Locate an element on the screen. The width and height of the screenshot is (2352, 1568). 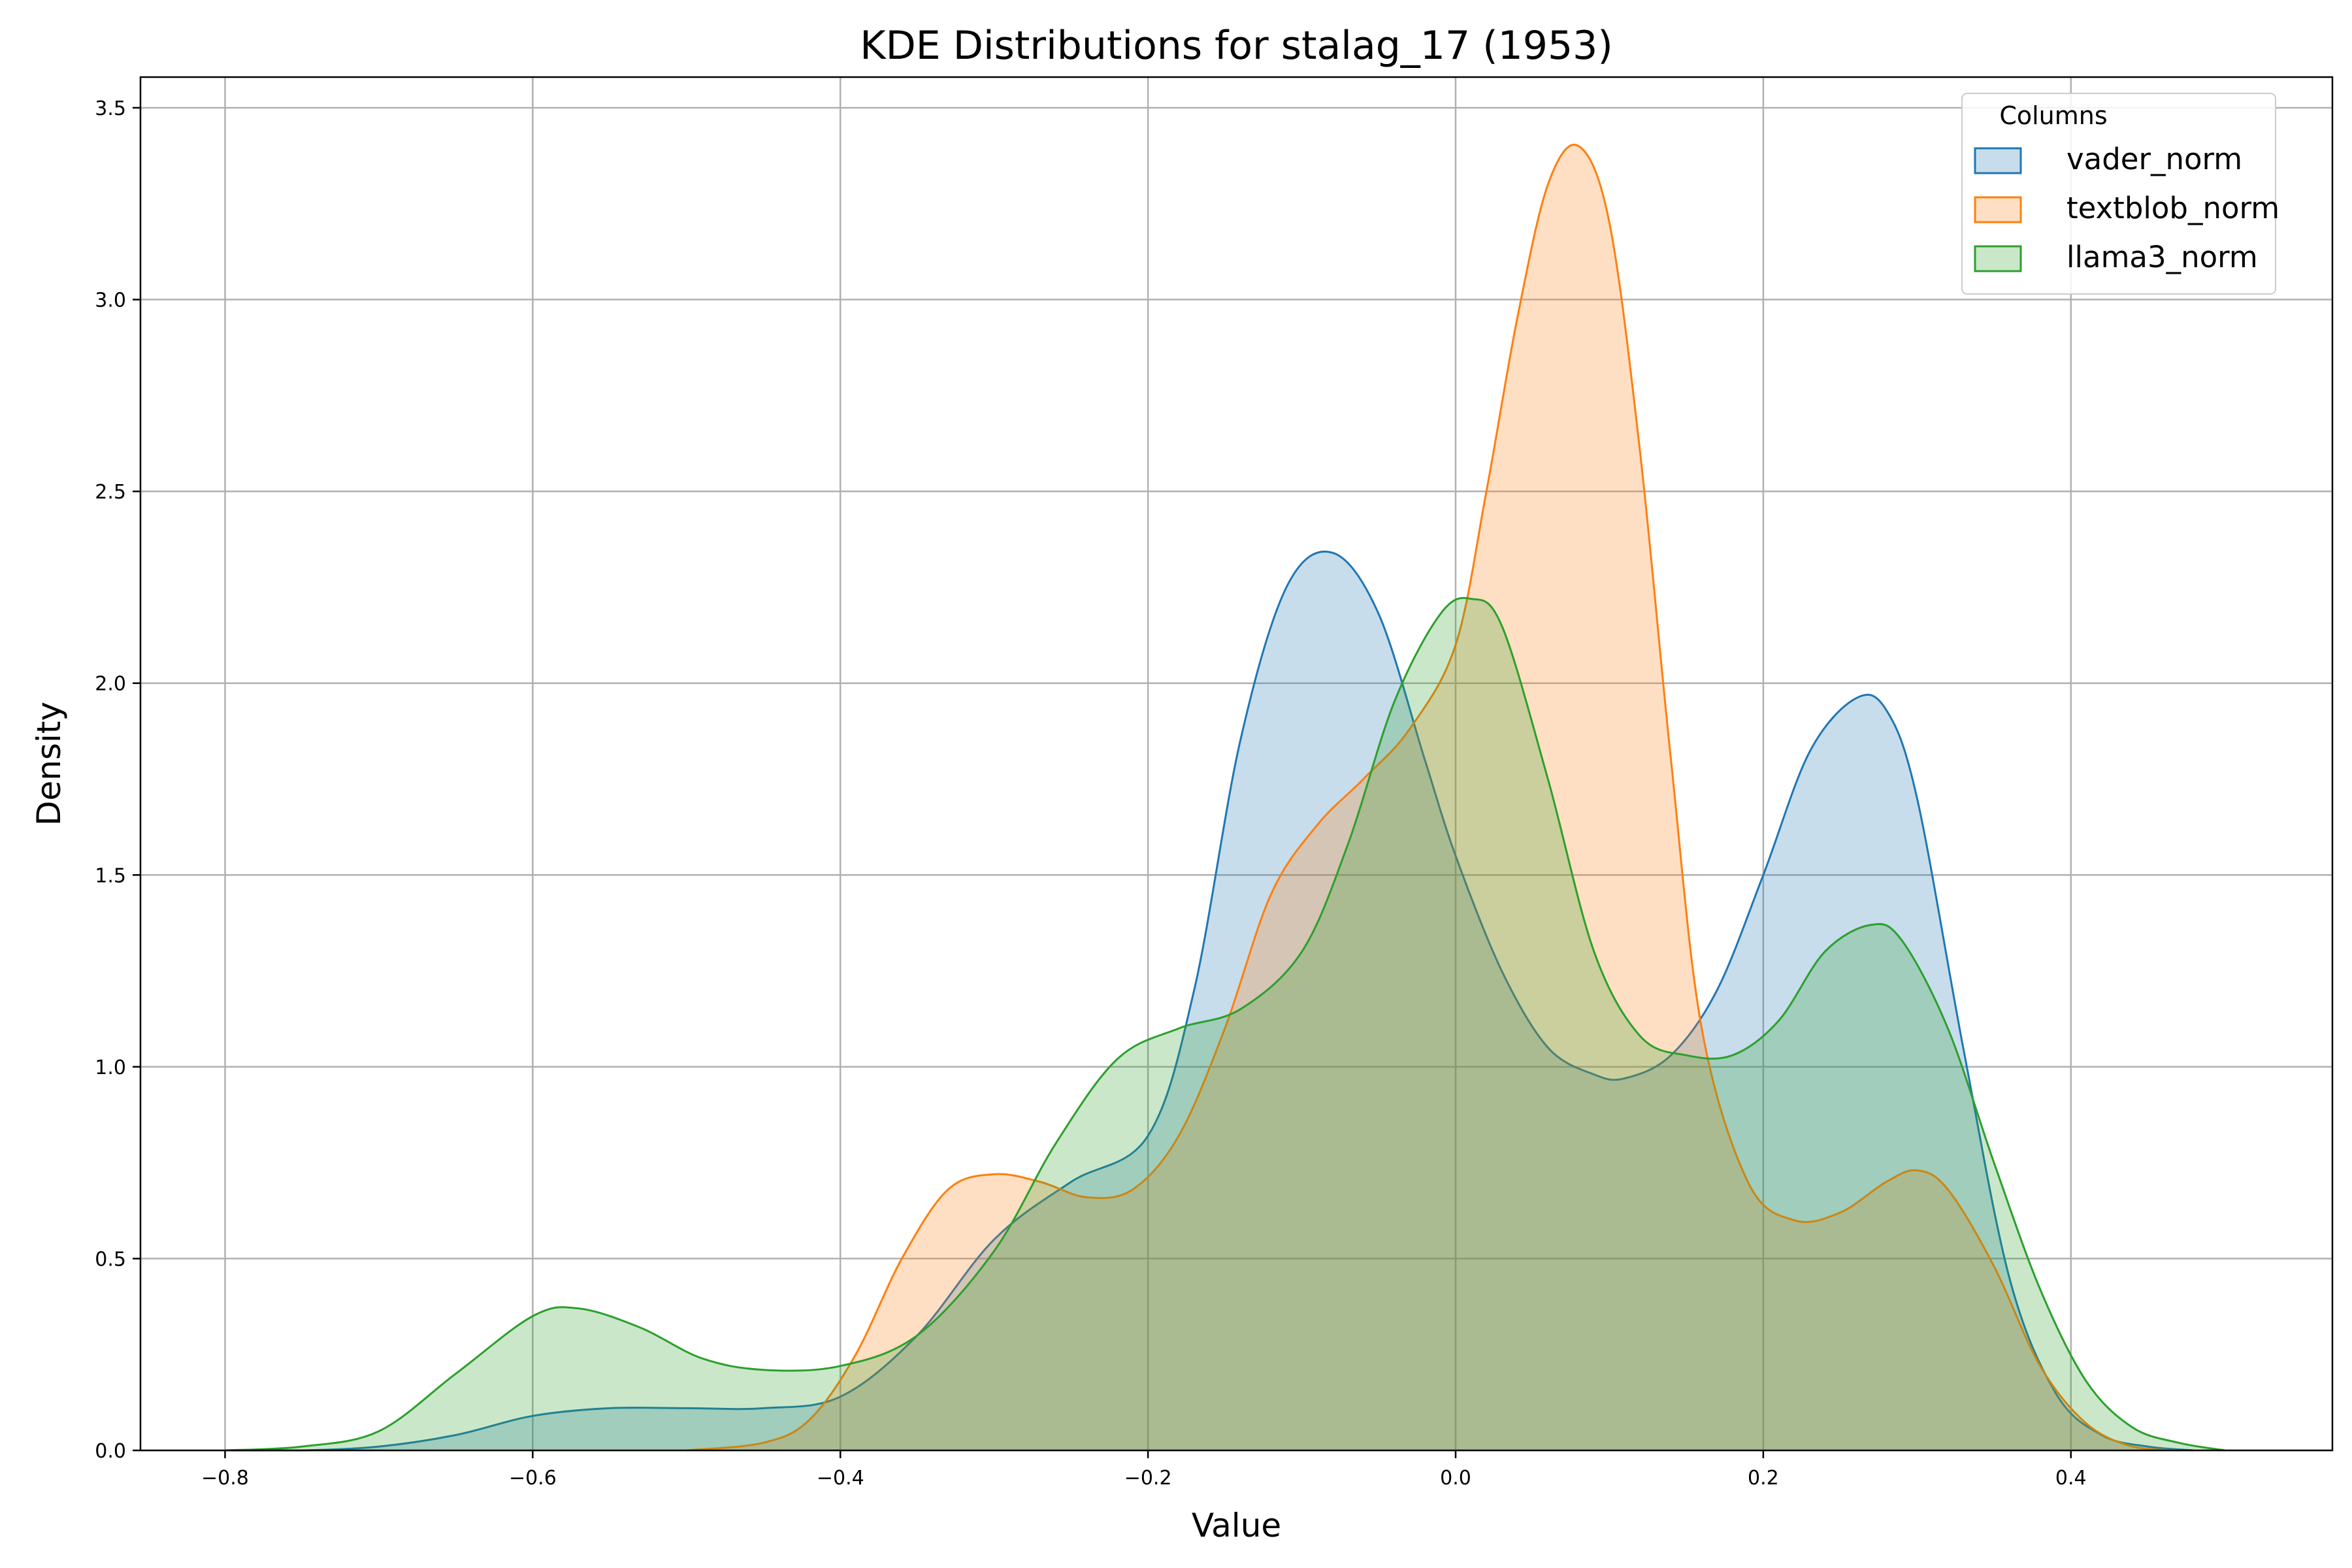
y-tick-label: 0.5 is located at coordinates (110, 1259).